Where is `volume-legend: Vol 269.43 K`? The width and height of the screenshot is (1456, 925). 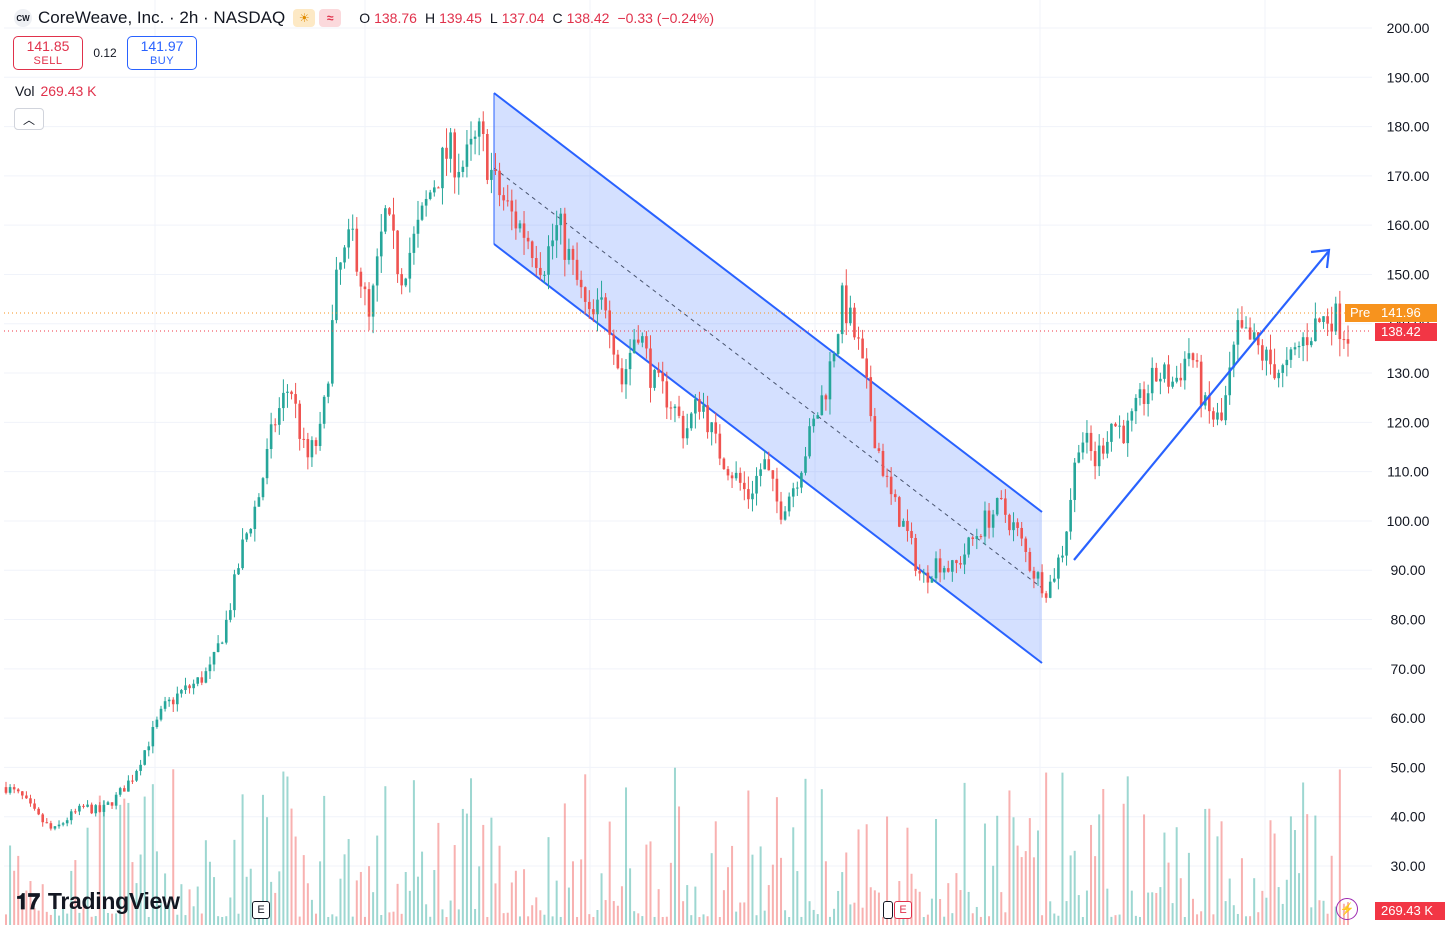
volume-legend: Vol 269.43 K is located at coordinates (56, 91).